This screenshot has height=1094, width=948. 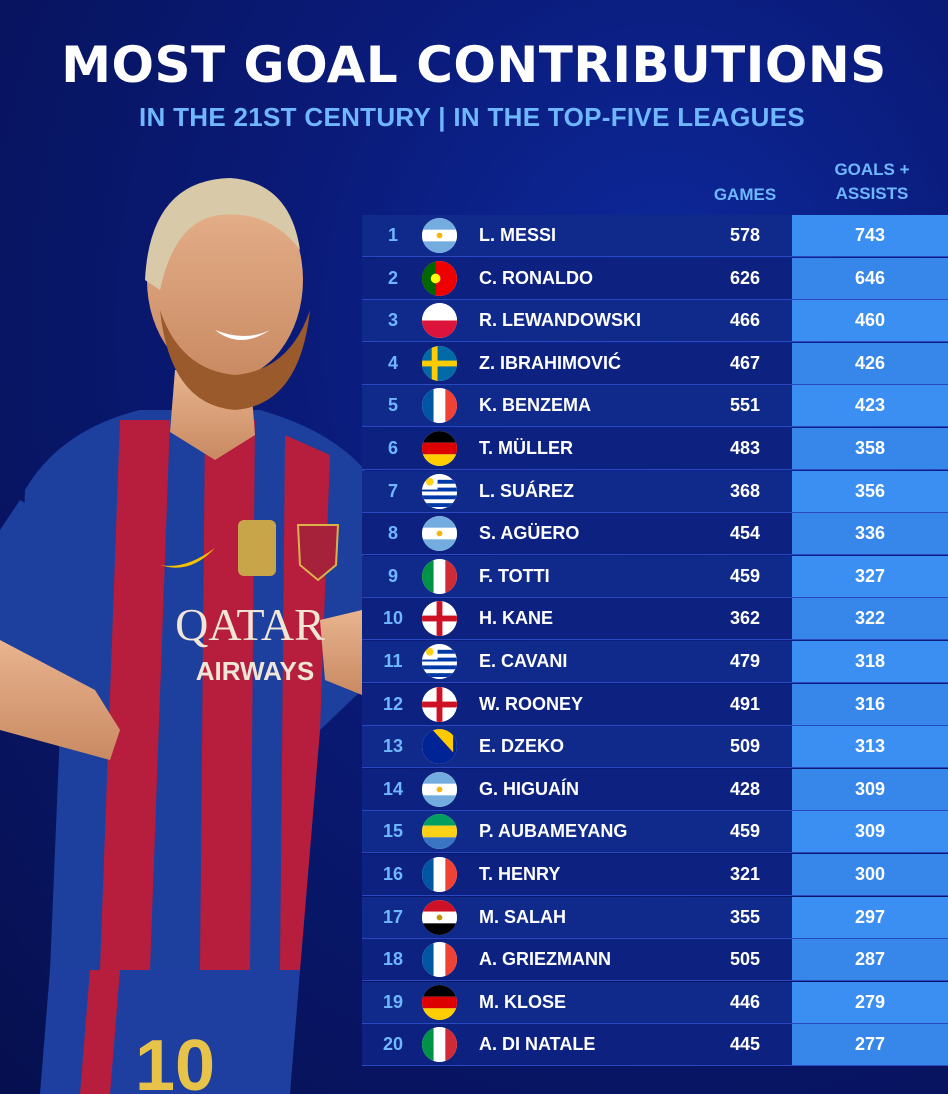 I want to click on goals-assists-cell: 279, so click(x=870, y=1002).